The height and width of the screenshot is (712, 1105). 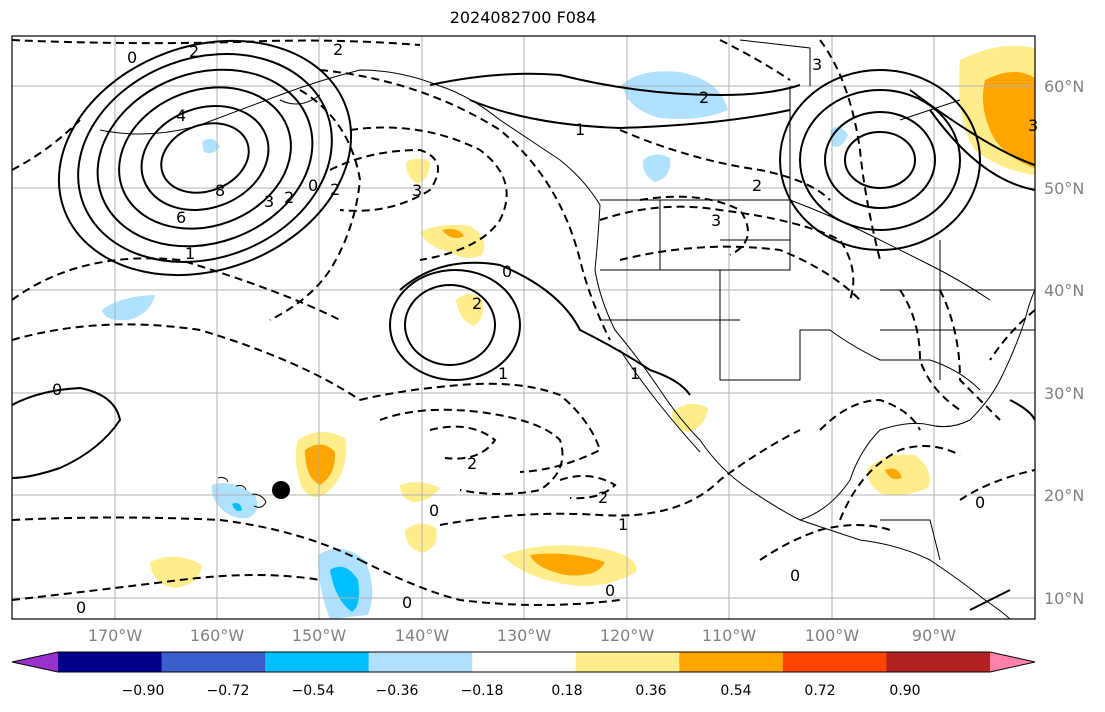 I want to click on shade-yellow-sw, so click(x=176, y=572).